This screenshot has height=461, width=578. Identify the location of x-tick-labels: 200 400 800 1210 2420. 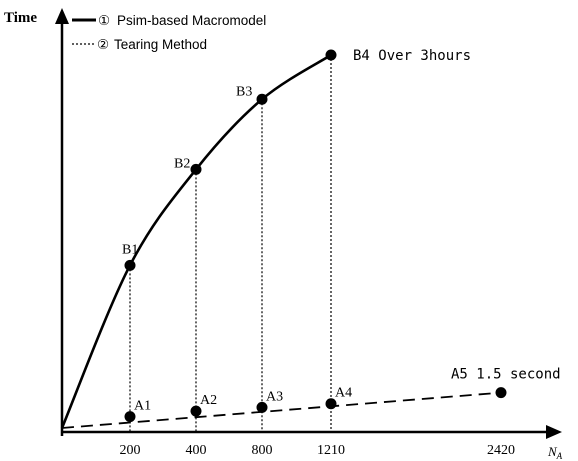
(318, 450).